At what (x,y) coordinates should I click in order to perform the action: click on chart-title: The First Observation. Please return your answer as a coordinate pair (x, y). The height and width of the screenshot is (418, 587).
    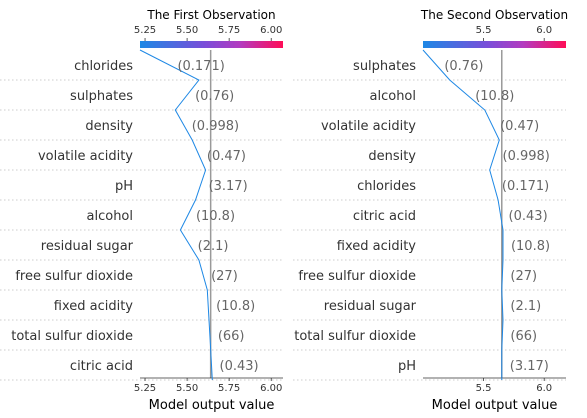
    Looking at the image, I should click on (210, 15).